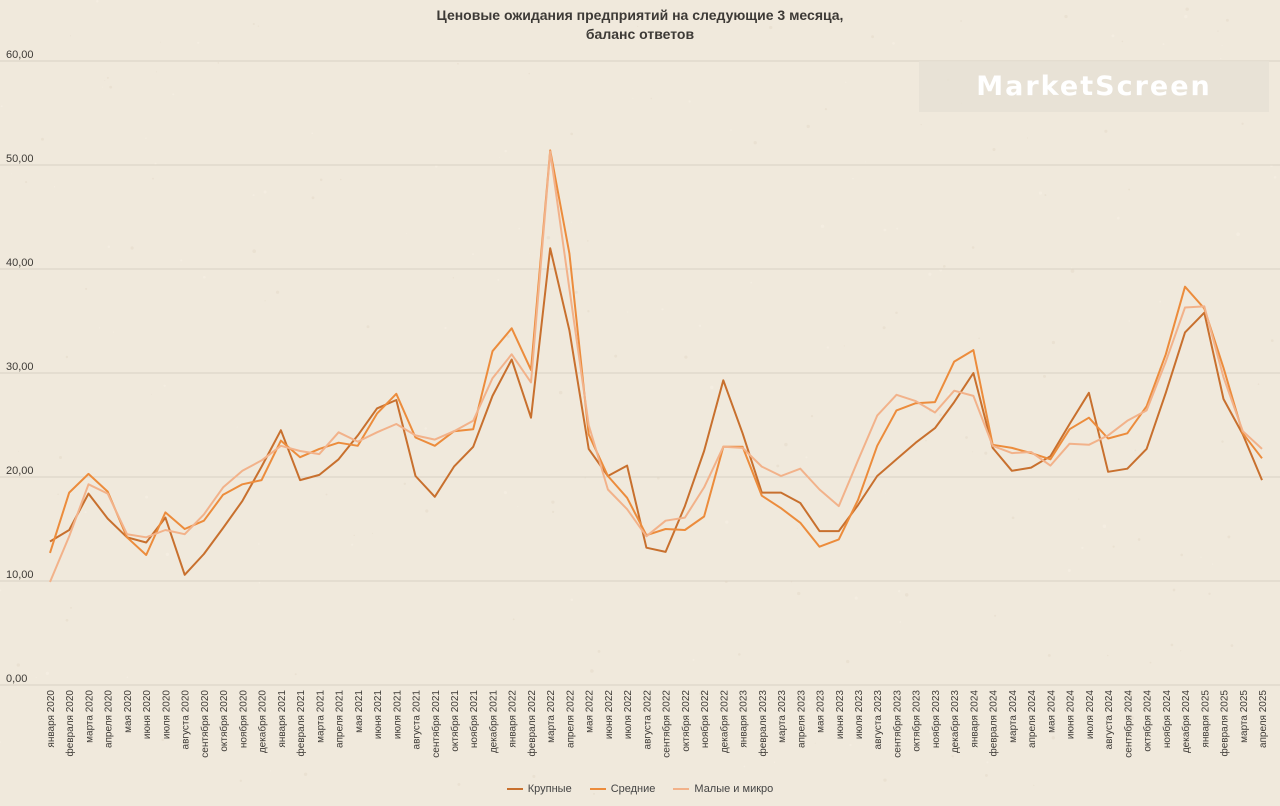 The width and height of the screenshot is (1280, 806). I want to click on x-tick-label: декабря 2023, so click(955, 722).